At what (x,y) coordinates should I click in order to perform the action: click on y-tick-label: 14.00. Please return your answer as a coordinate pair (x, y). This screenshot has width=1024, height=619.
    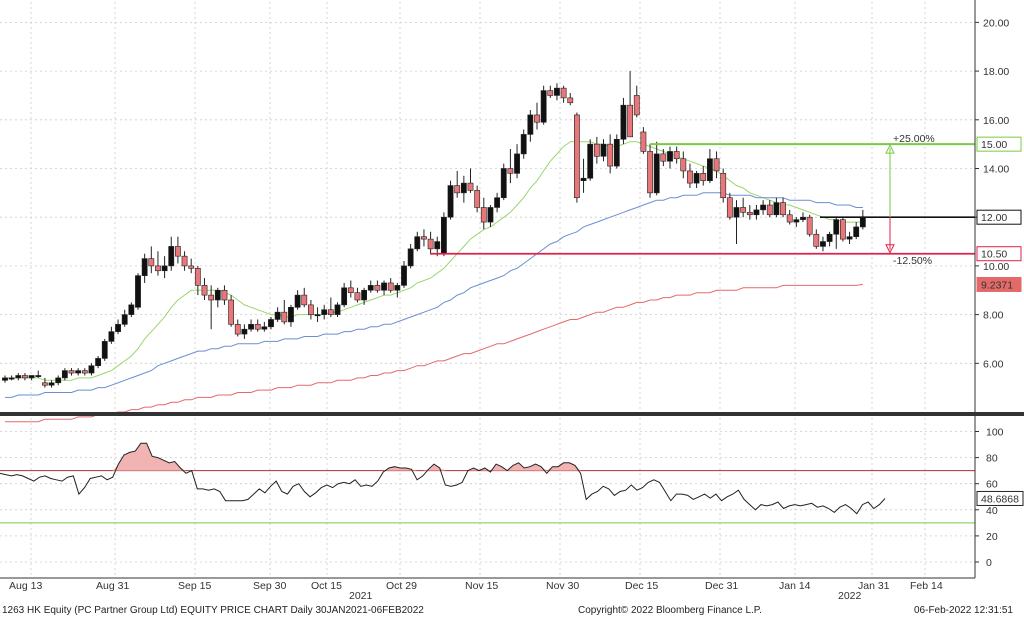
    Looking at the image, I should click on (996, 170).